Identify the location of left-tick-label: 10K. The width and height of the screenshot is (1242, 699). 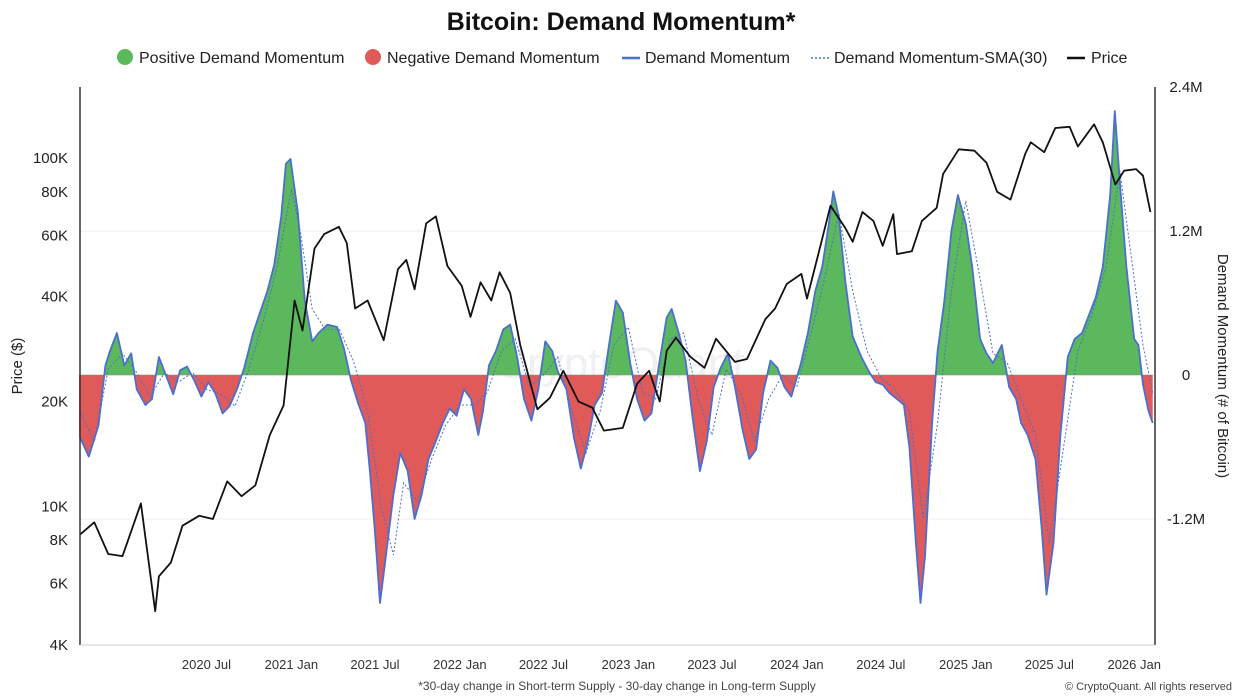
(54, 506).